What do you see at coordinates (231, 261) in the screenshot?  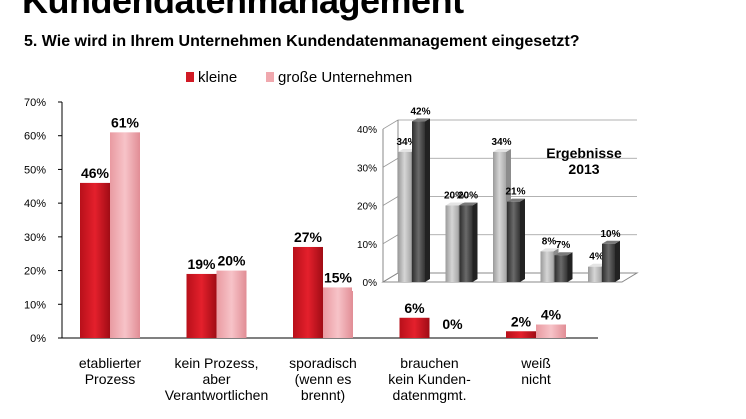 I see `data-label: 20%` at bounding box center [231, 261].